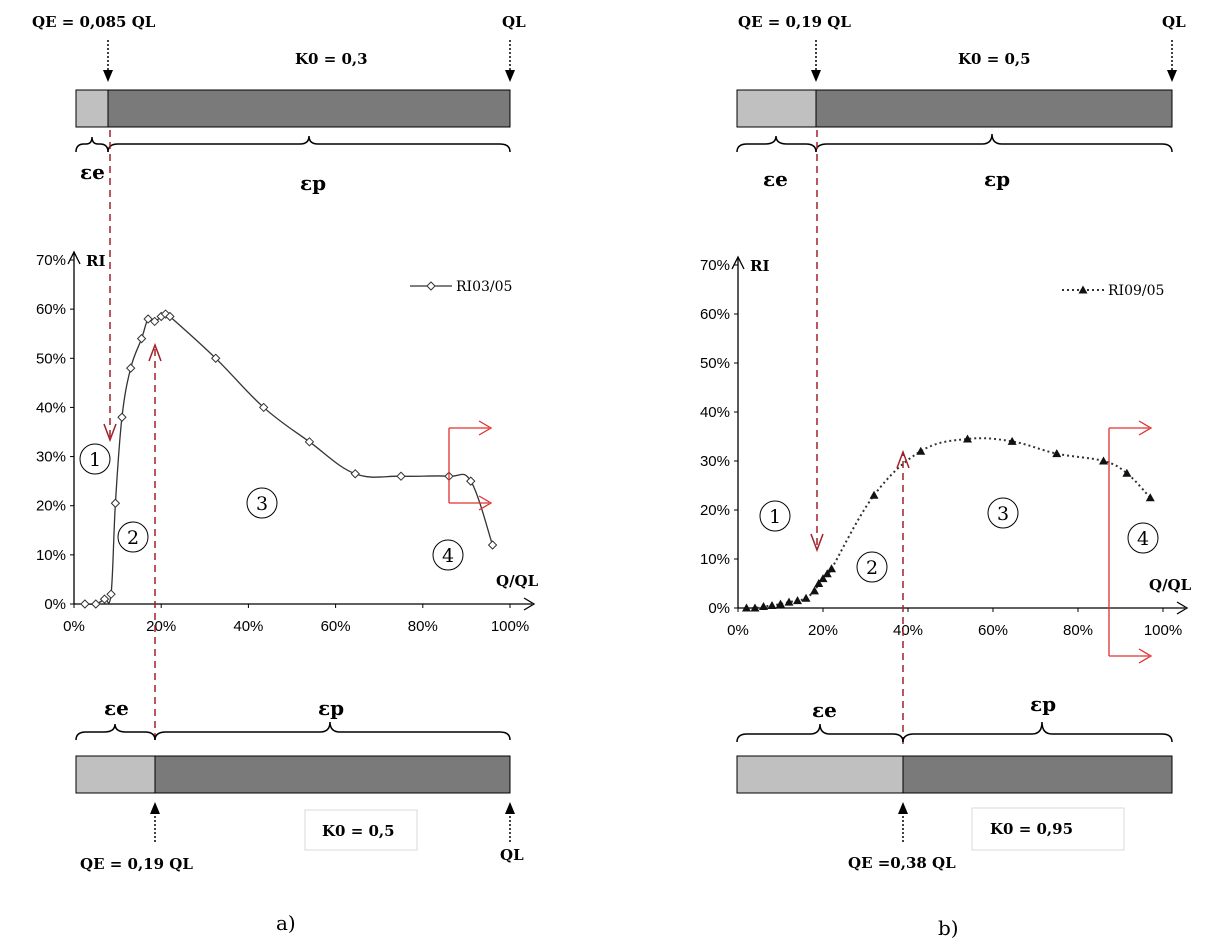 This screenshot has width=1211, height=946. I want to click on panel-a-series-line, so click(289, 458).